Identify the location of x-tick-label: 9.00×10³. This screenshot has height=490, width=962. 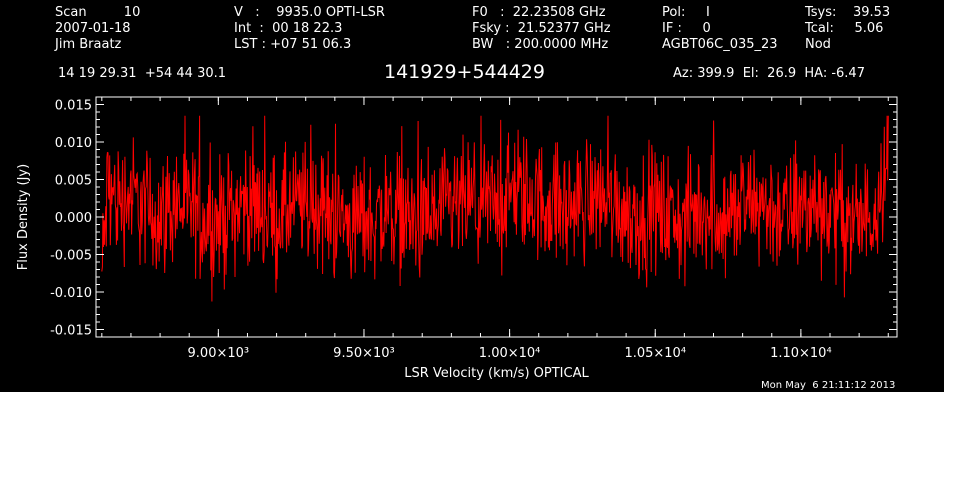
(219, 353).